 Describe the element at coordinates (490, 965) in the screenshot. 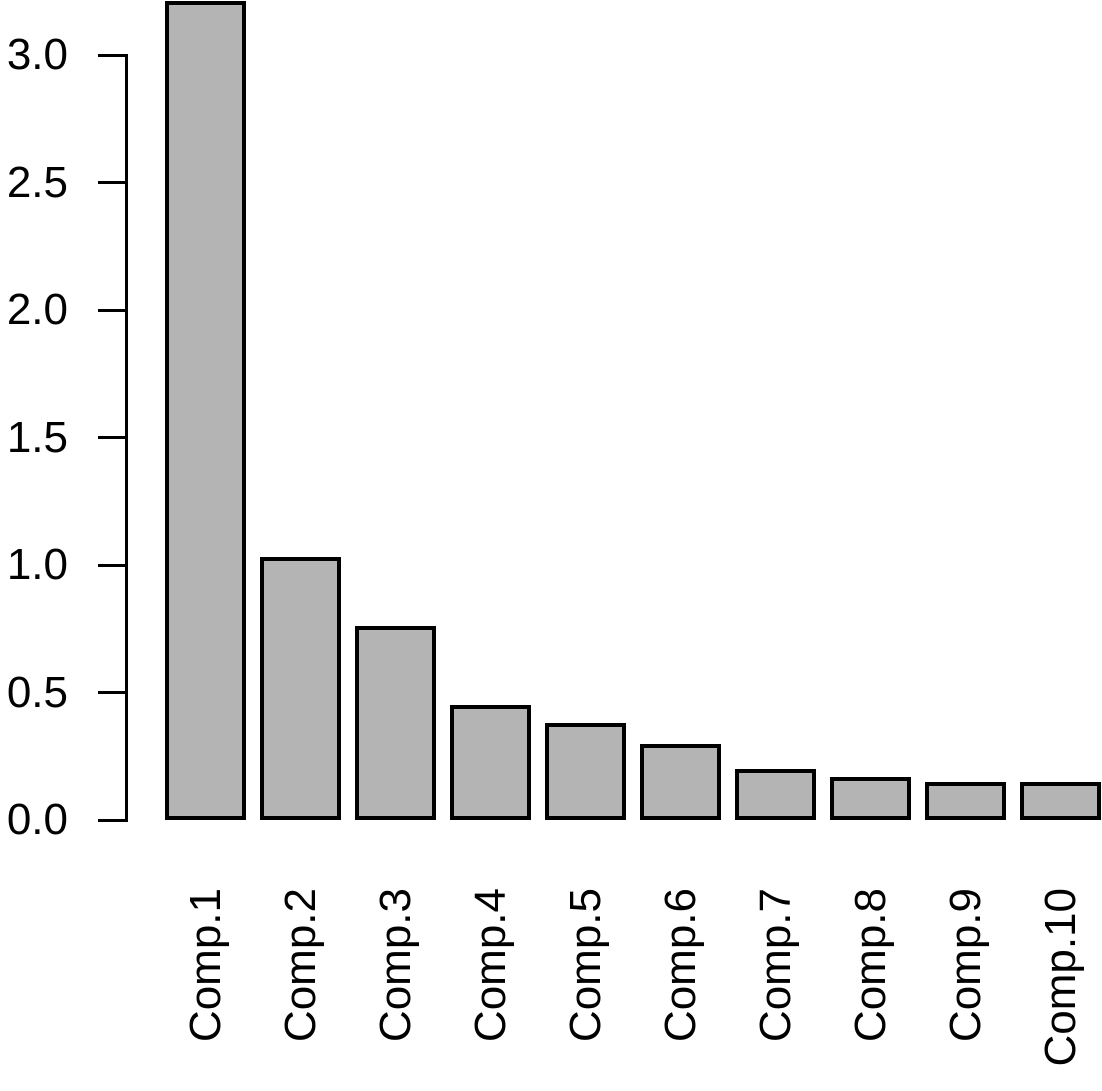

I see `x-tick-label-comp-4: Comp.4` at that location.